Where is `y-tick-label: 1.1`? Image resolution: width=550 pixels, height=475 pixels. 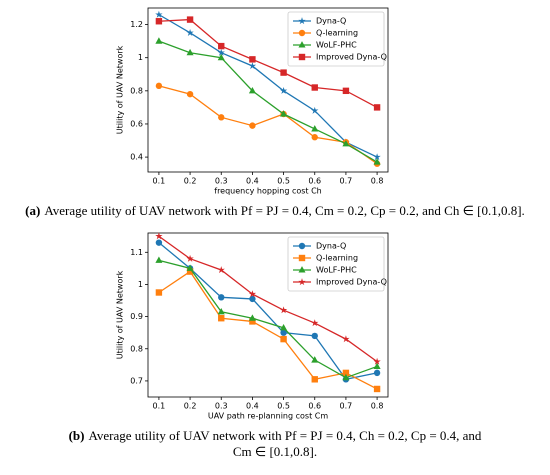 y-tick-label: 1.1 is located at coordinates (136, 252).